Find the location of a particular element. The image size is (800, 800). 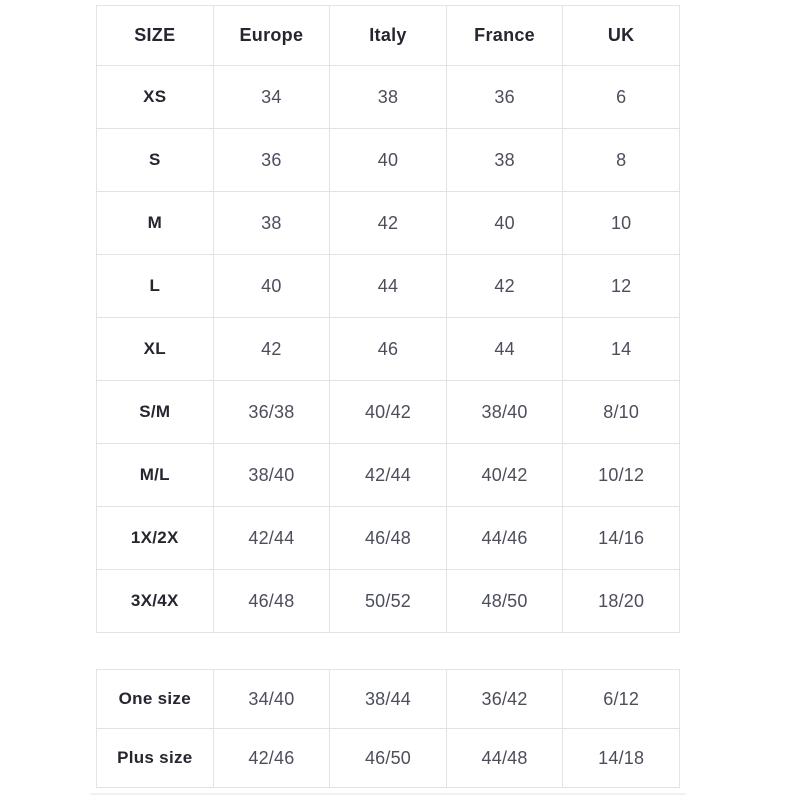

table-row: XL 42 46 44 14 is located at coordinates (388, 349).